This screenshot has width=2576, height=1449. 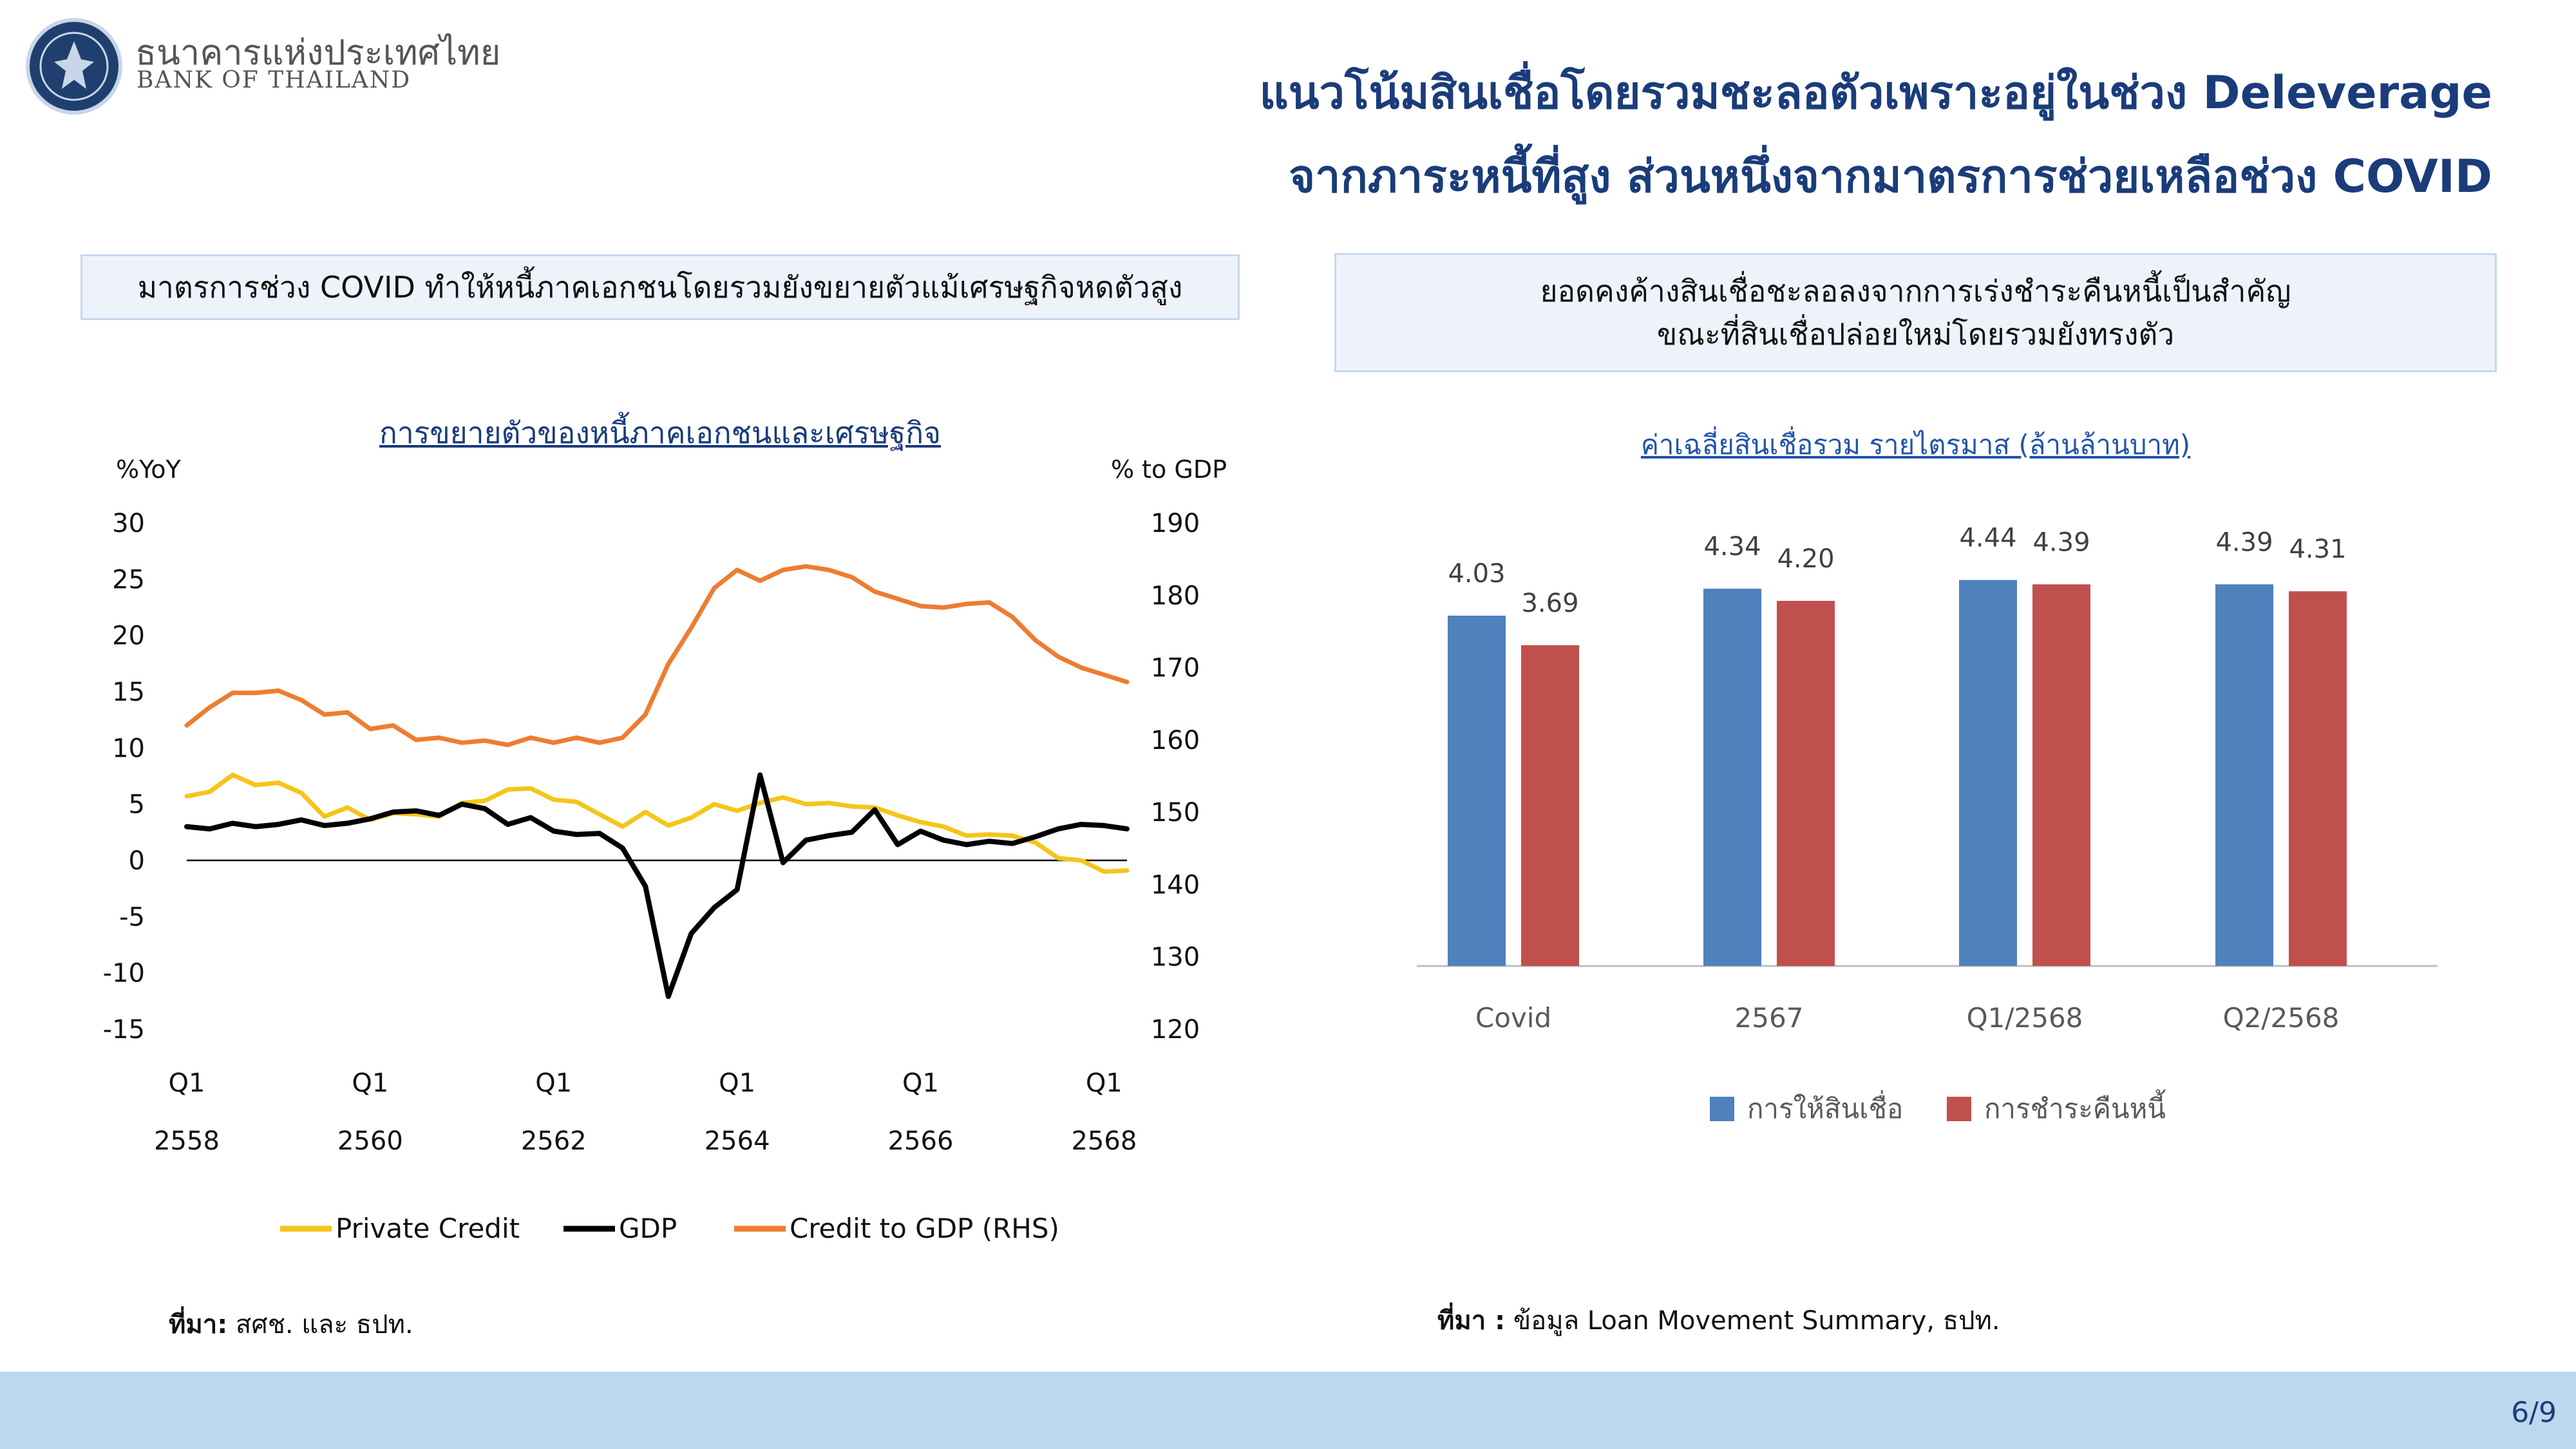 I want to click on bar-value-label: 4.03, so click(x=1477, y=574).